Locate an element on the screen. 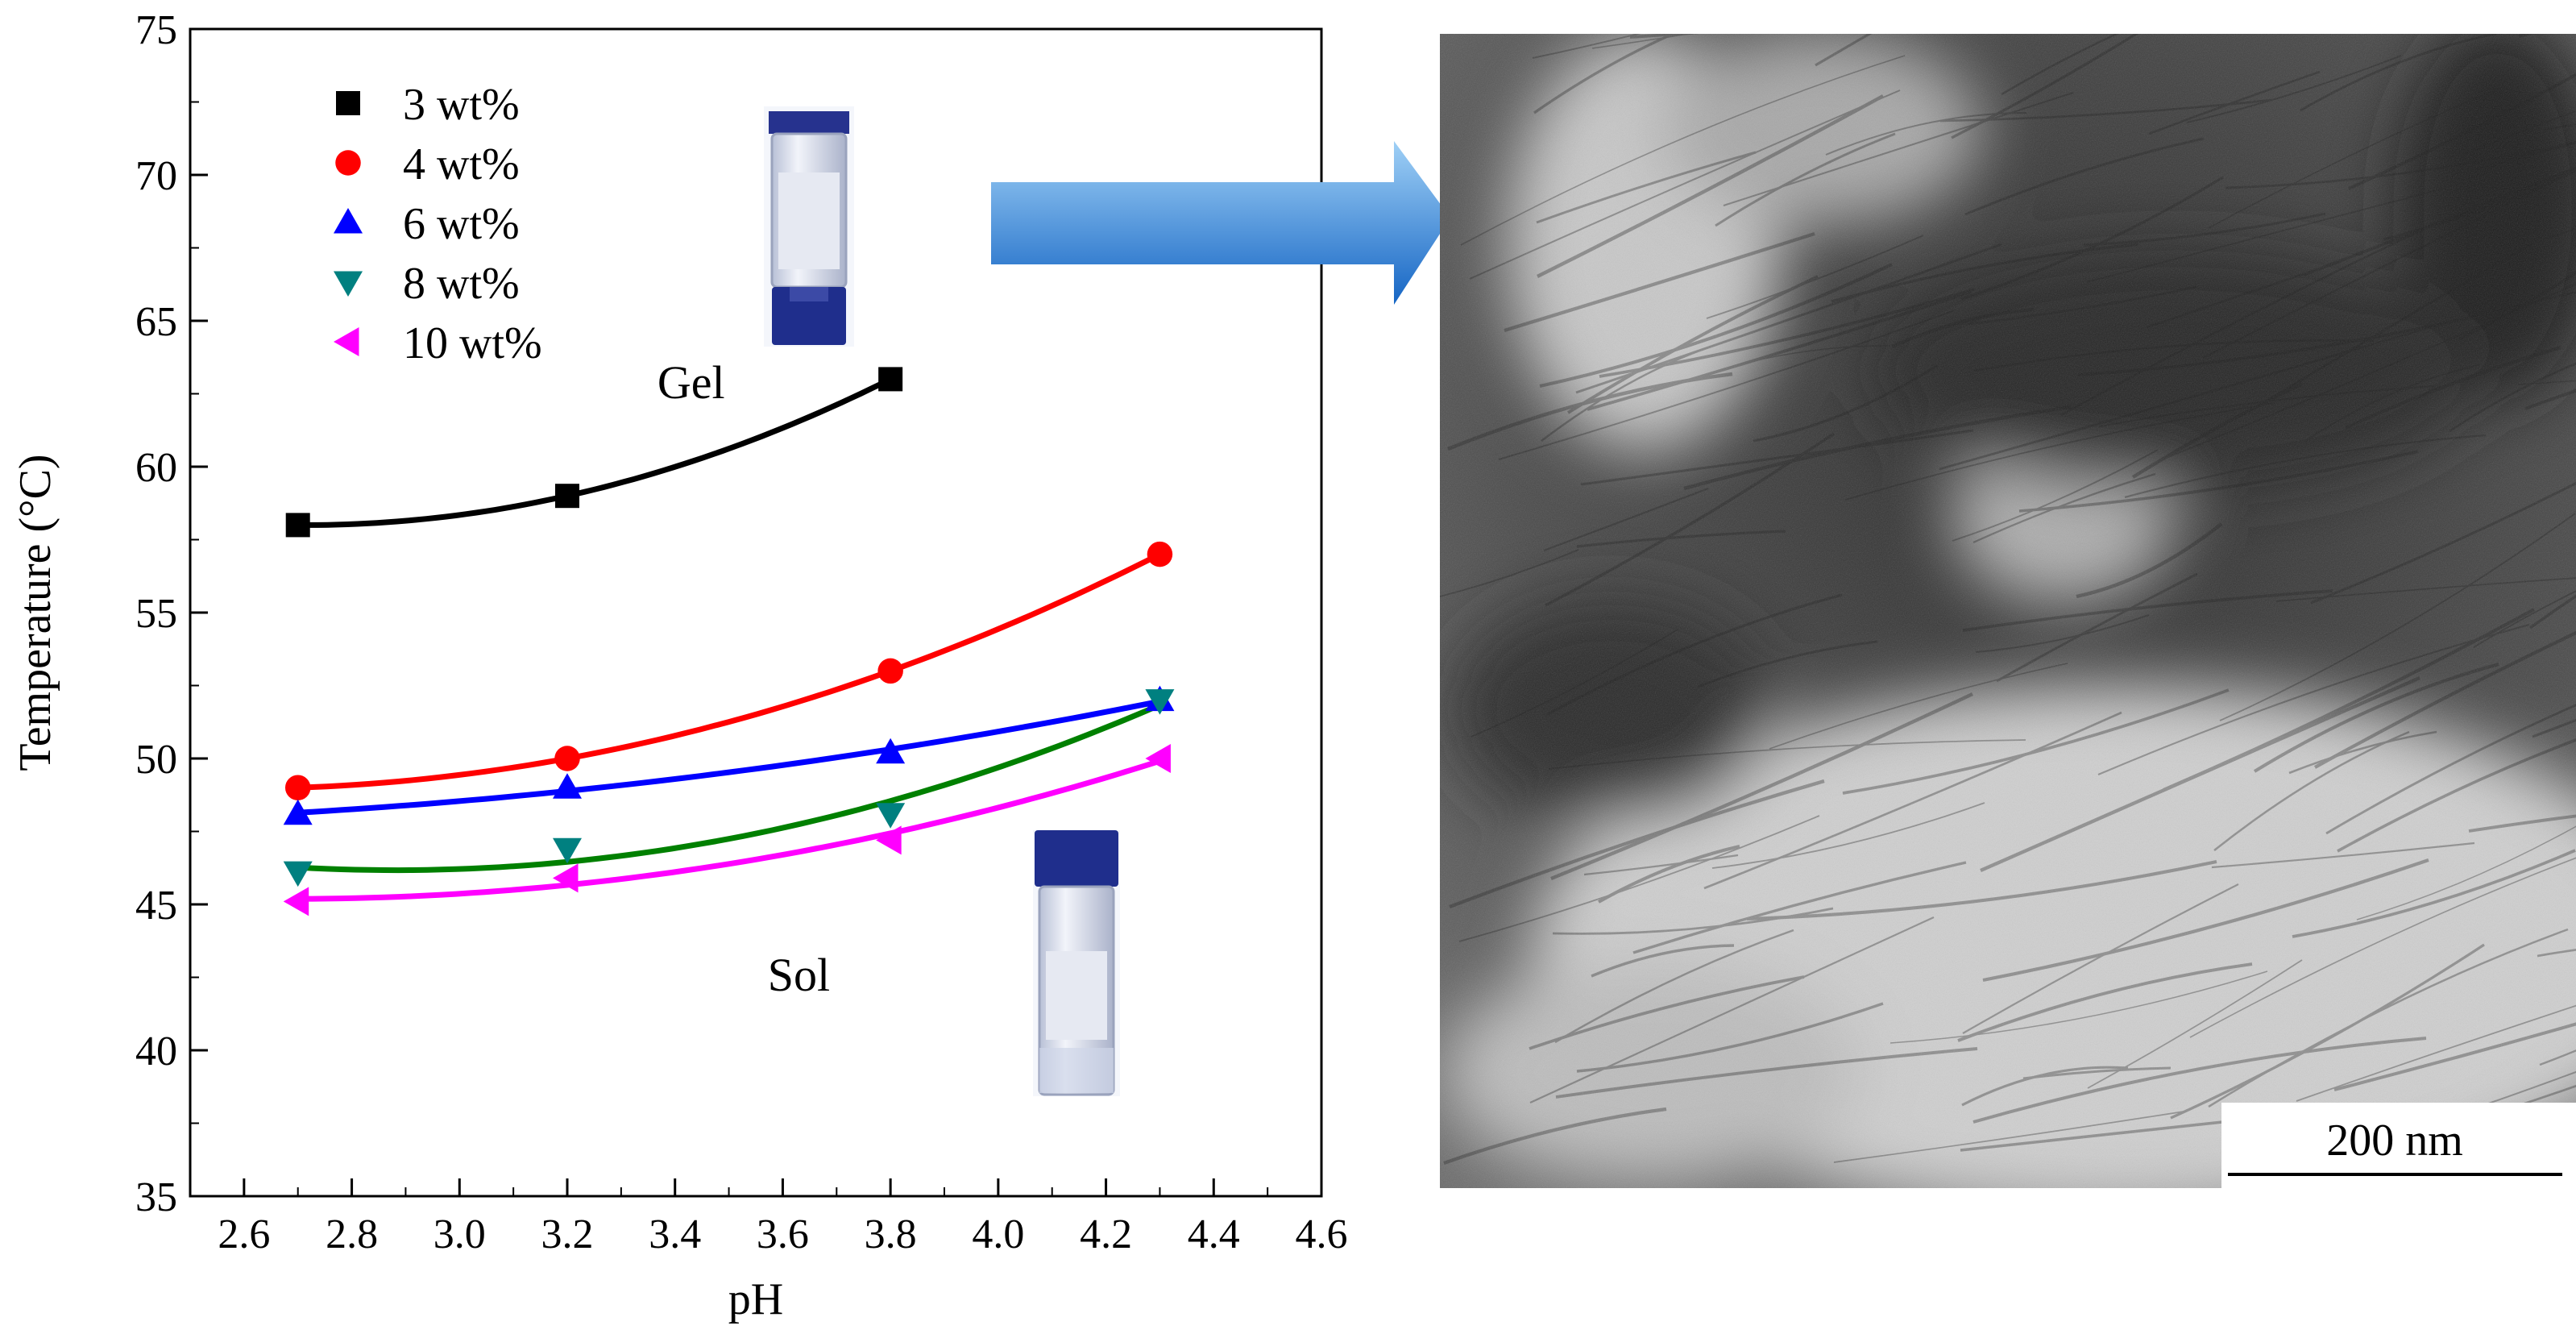 This screenshot has height=1334, width=2576. annotation-label: Sol is located at coordinates (799, 975).